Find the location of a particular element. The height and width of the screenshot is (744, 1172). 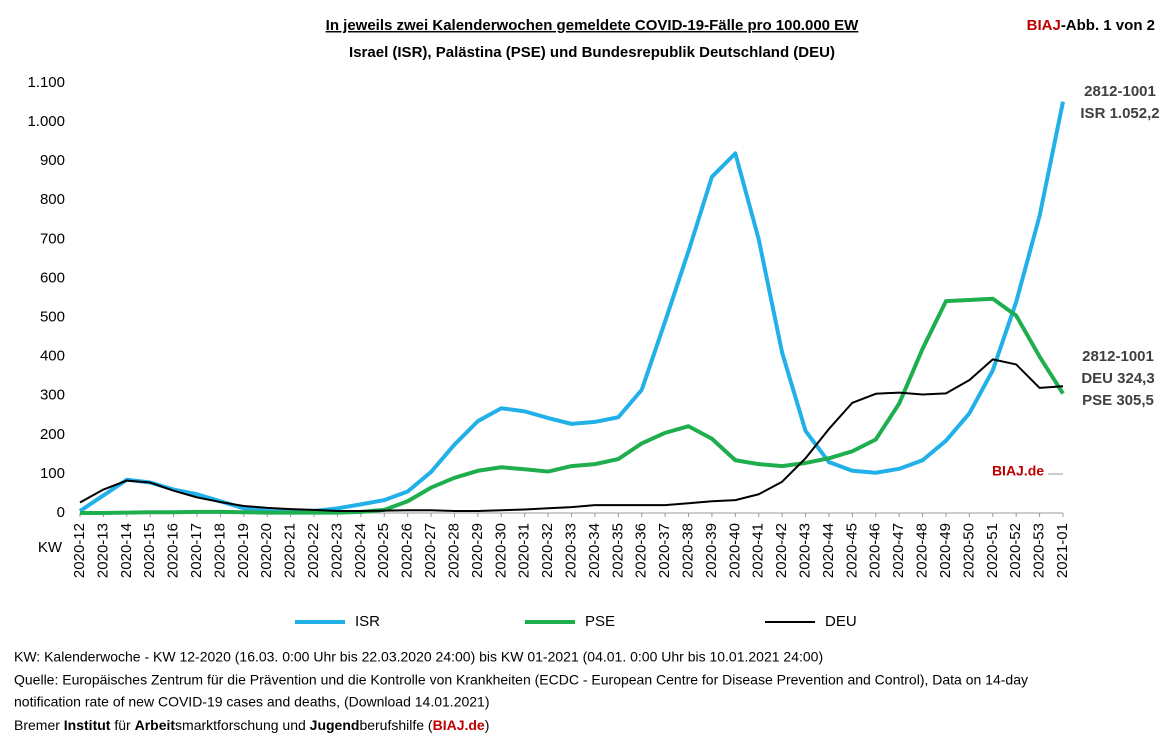

x-tick-label: 2020-46 is located at coordinates (875, 550).